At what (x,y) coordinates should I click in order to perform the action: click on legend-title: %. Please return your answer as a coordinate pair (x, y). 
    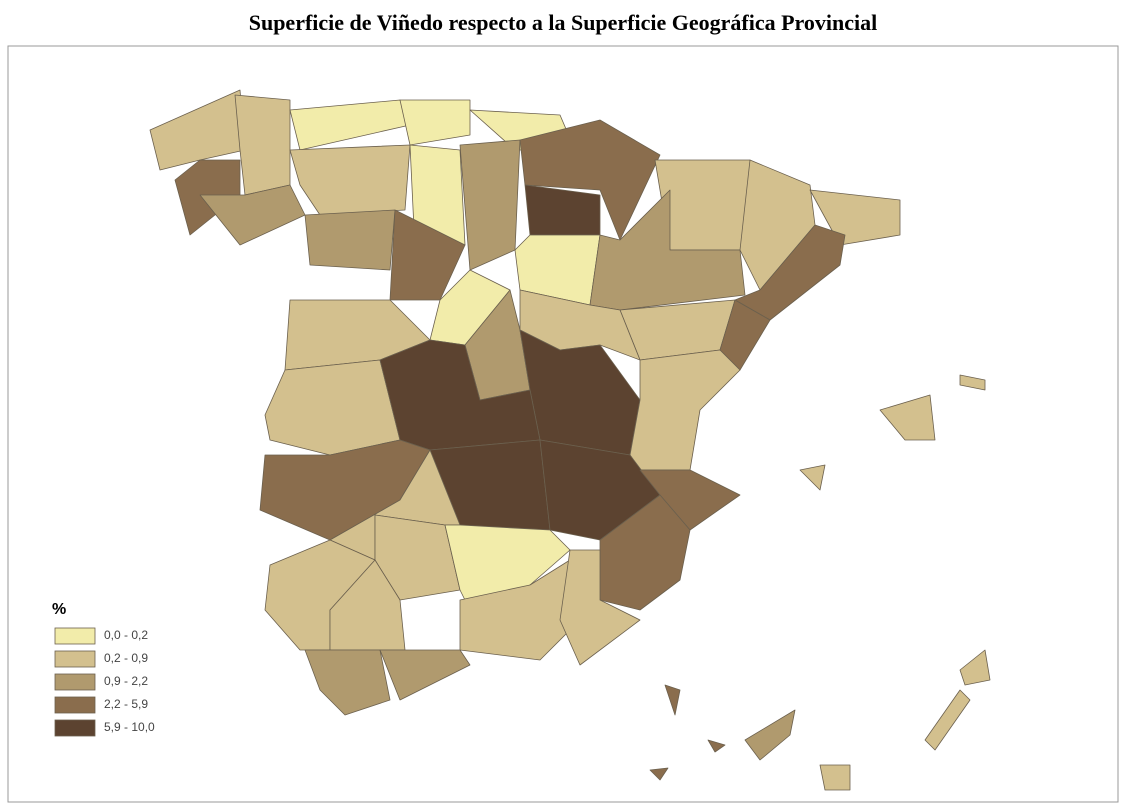
    Looking at the image, I should click on (59, 609).